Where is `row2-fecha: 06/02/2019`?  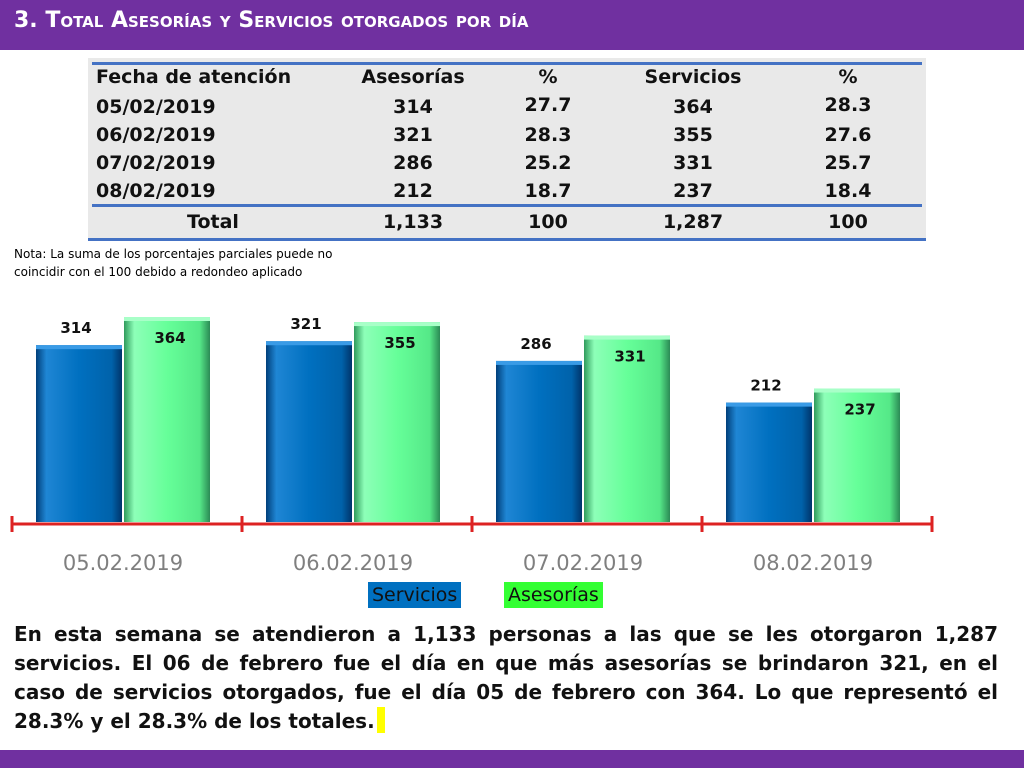
row2-fecha: 06/02/2019 is located at coordinates (156, 135).